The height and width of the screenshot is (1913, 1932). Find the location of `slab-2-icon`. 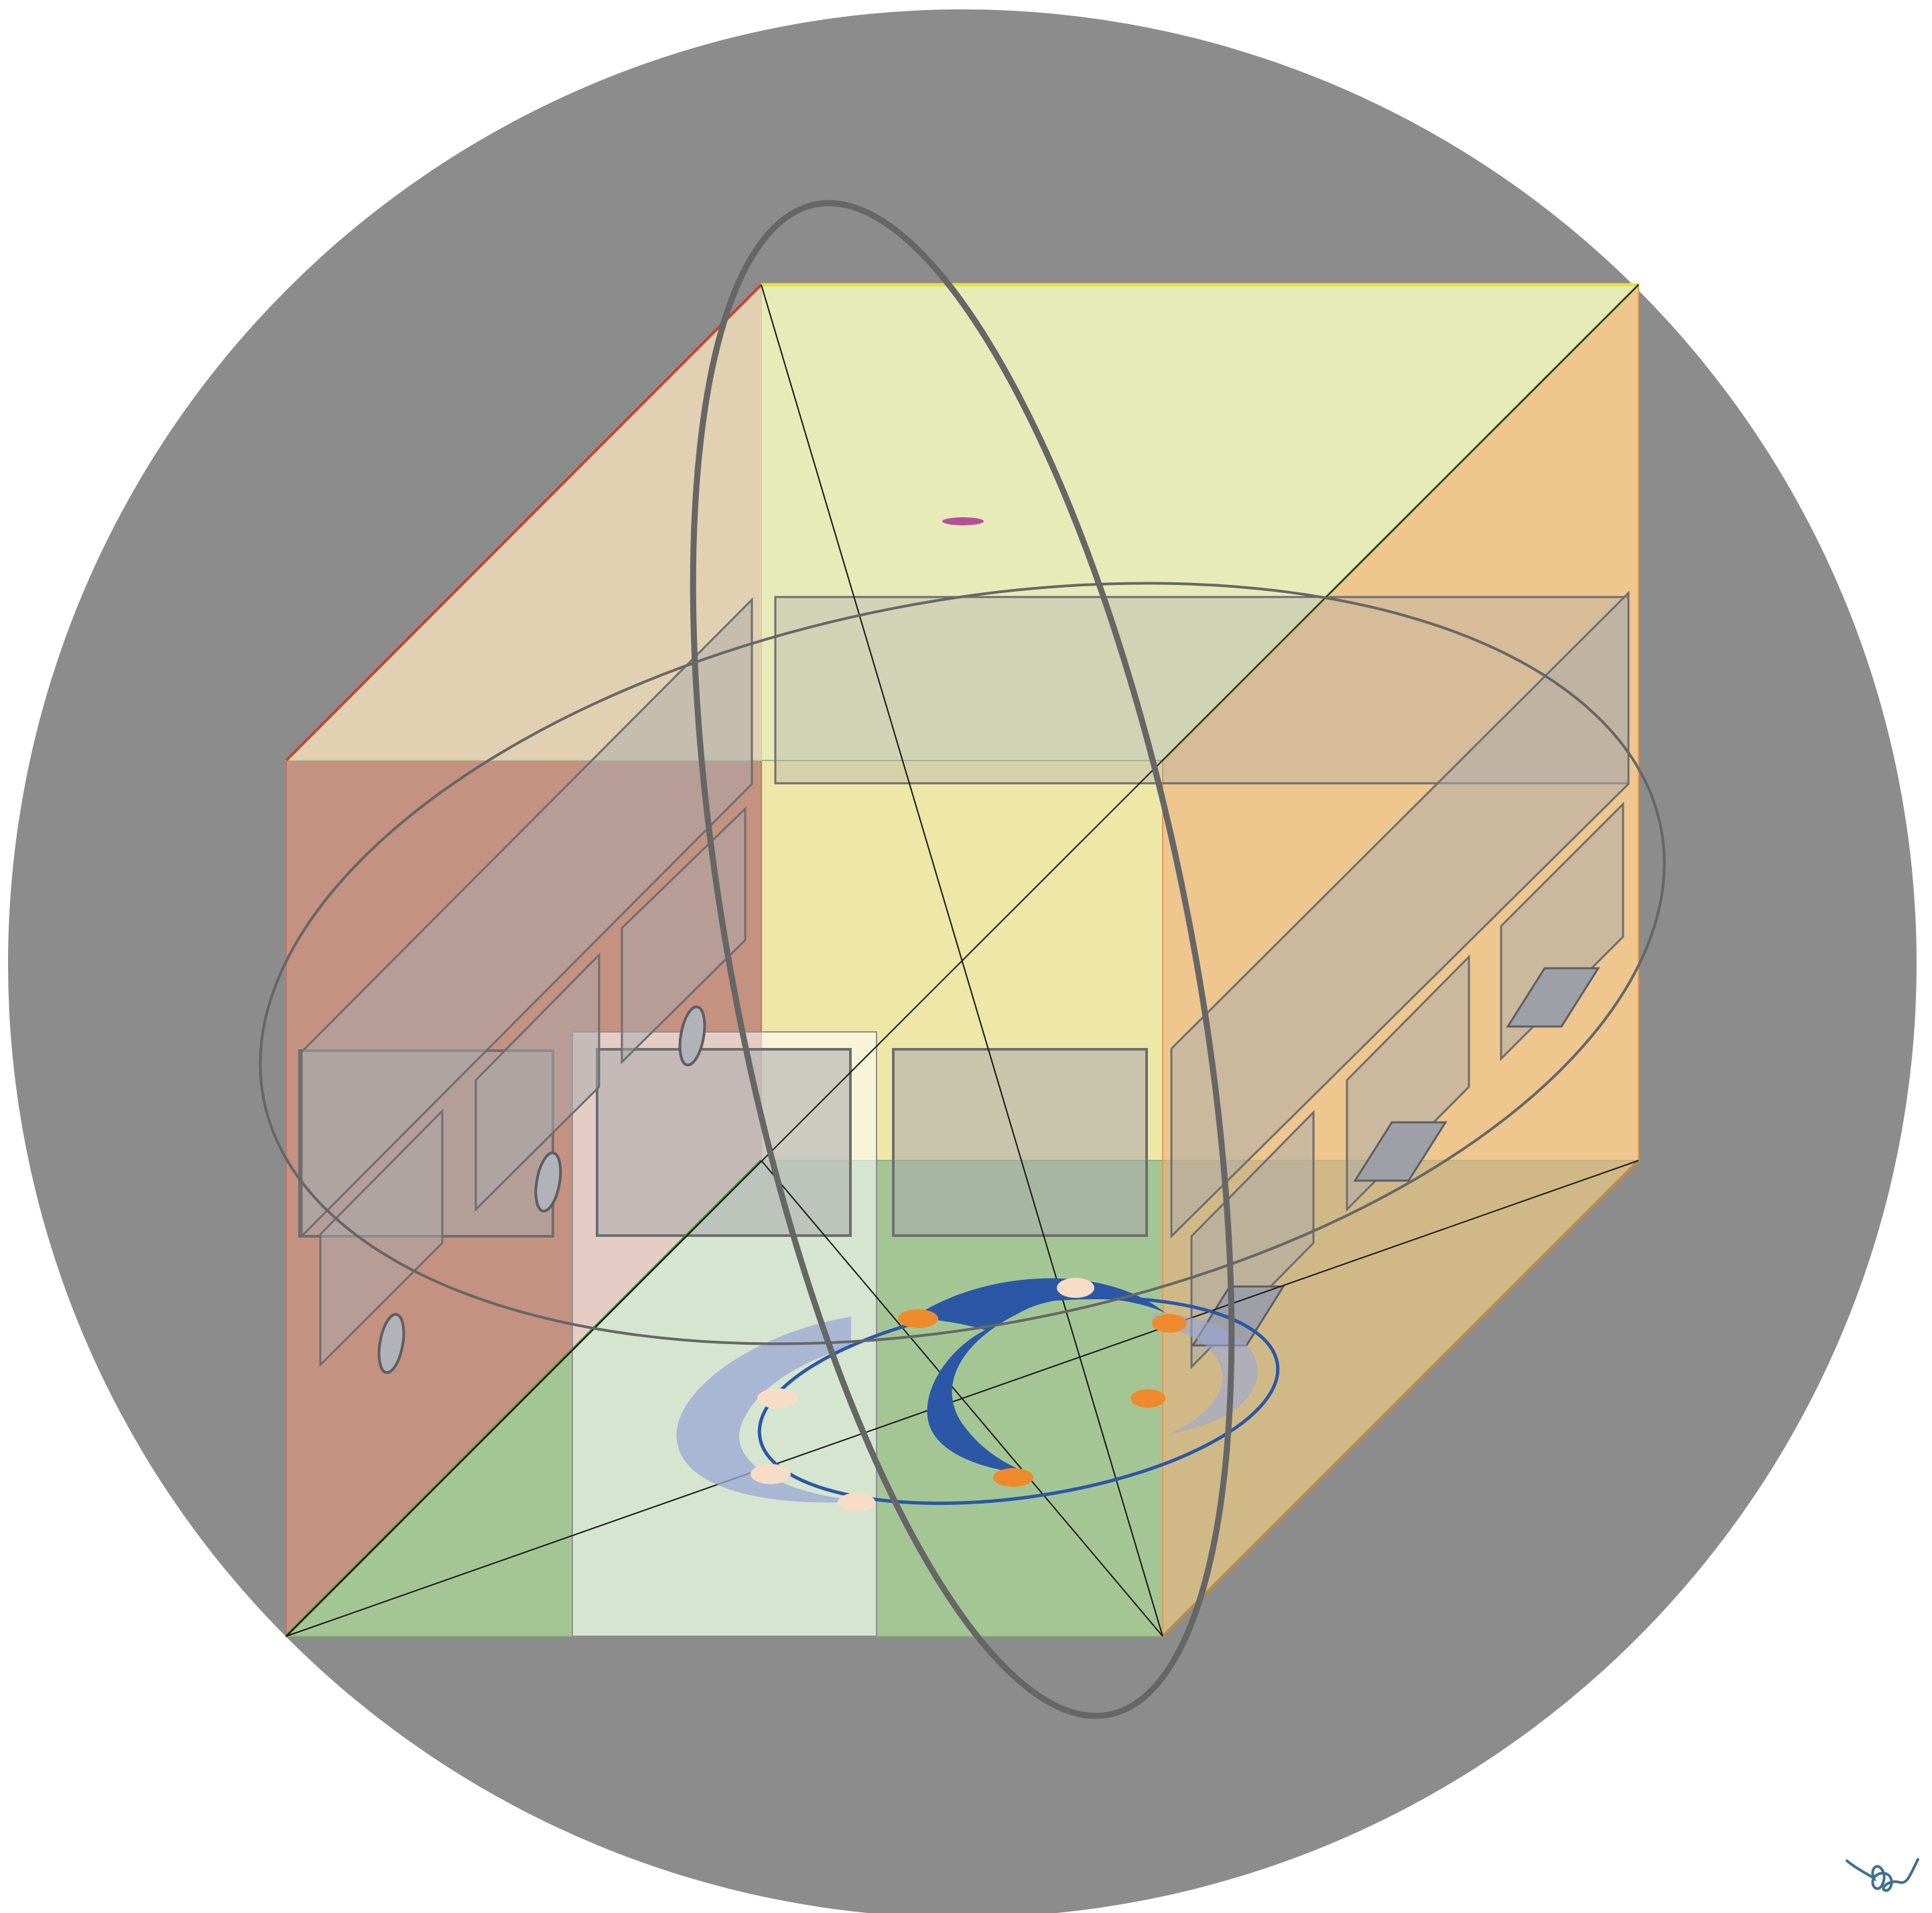

slab-2-icon is located at coordinates (1400, 1151).